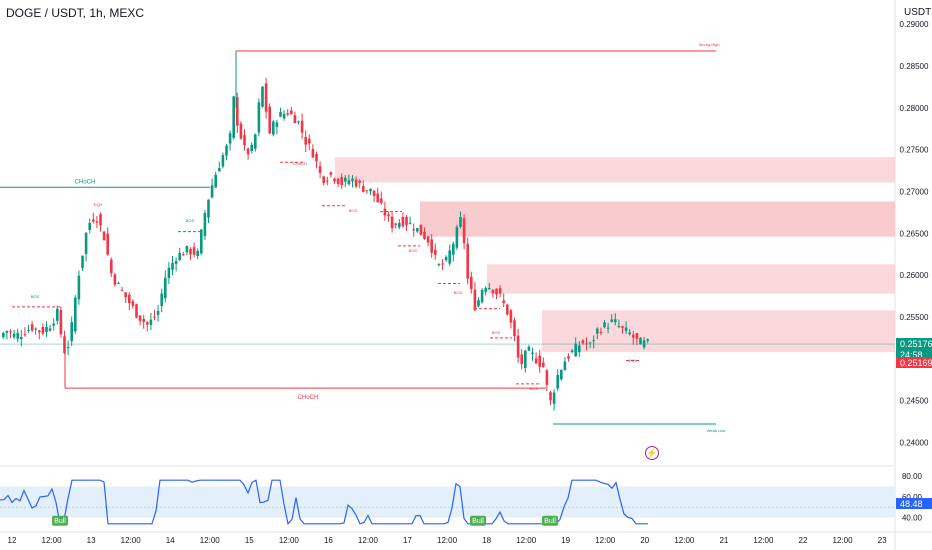 This screenshot has height=550, width=932. Describe the element at coordinates (550, 520) in the screenshot. I see `bull-badge` at that location.